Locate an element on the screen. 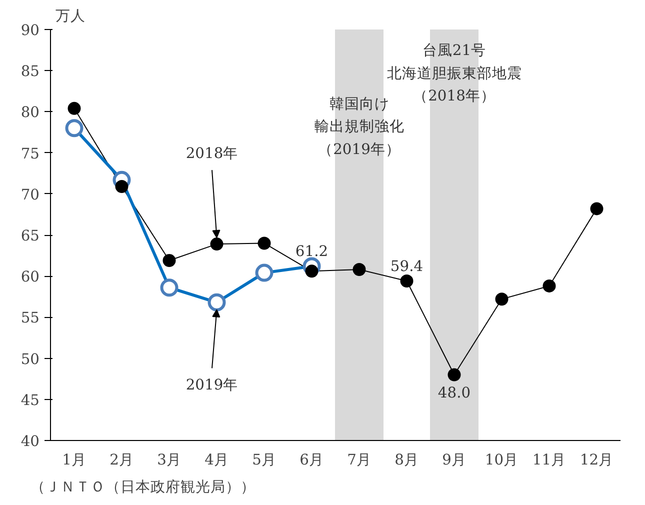 This screenshot has height=505, width=645. y-tick-label: 55 is located at coordinates (30, 318).